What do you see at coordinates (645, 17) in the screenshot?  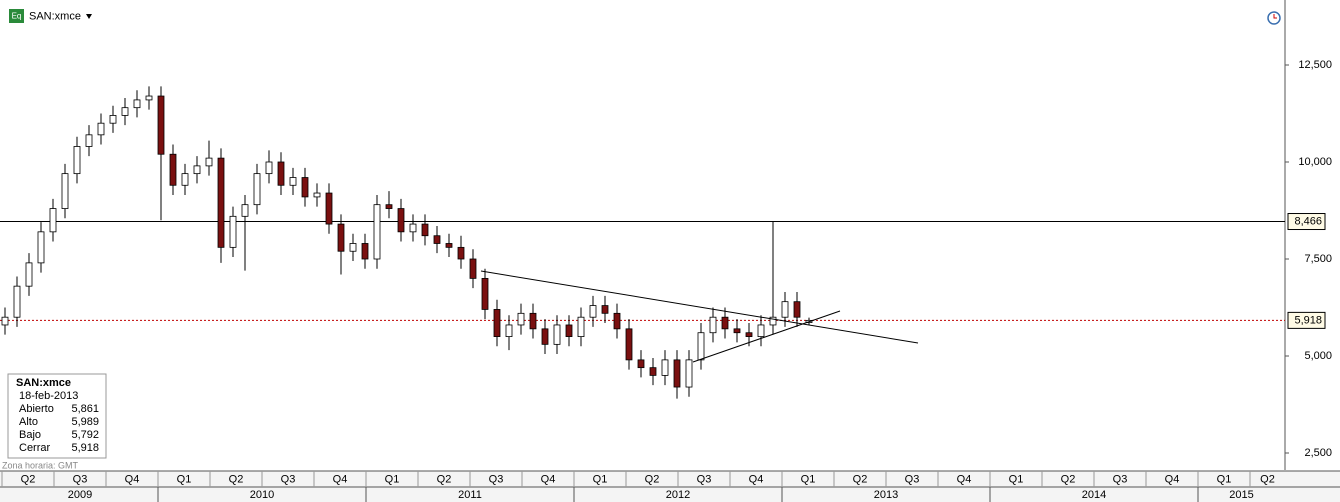 I see `header: Eq SAN:xmce` at bounding box center [645, 17].